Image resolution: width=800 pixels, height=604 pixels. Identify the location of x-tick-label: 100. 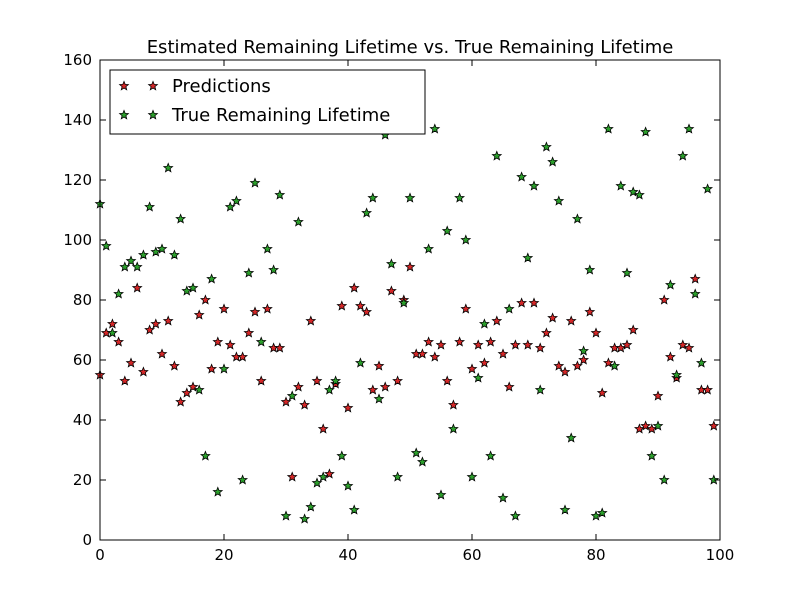
(720, 555).